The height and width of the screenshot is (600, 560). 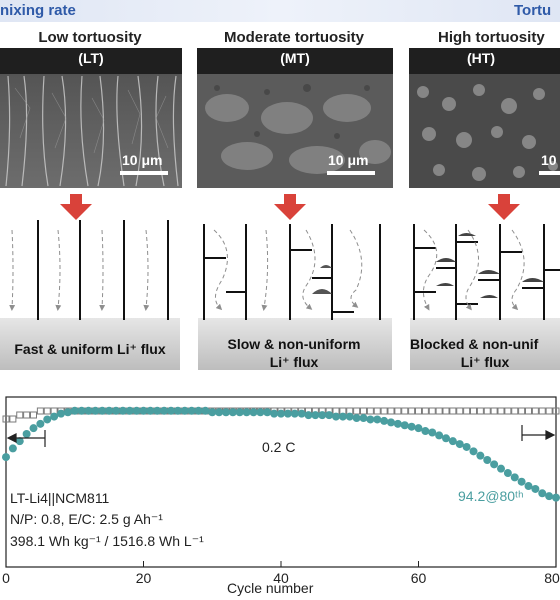 I want to click on ratio-label: N/P: 0.8, E/C: 2.5 g Ah⁻¹, so click(x=86, y=519).